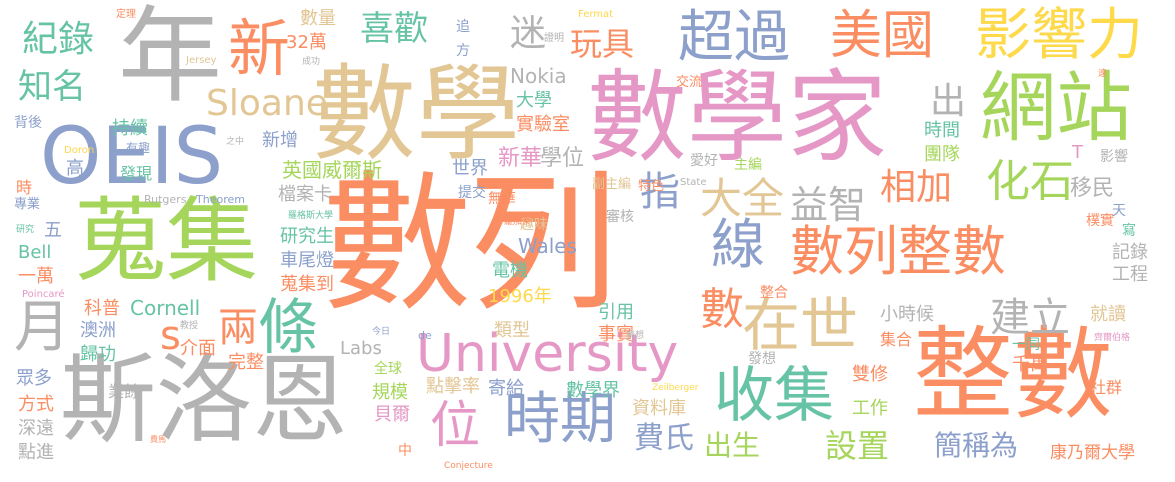 The width and height of the screenshot is (1175, 482). What do you see at coordinates (1030, 364) in the screenshot?
I see `word: 千萬` at bounding box center [1030, 364].